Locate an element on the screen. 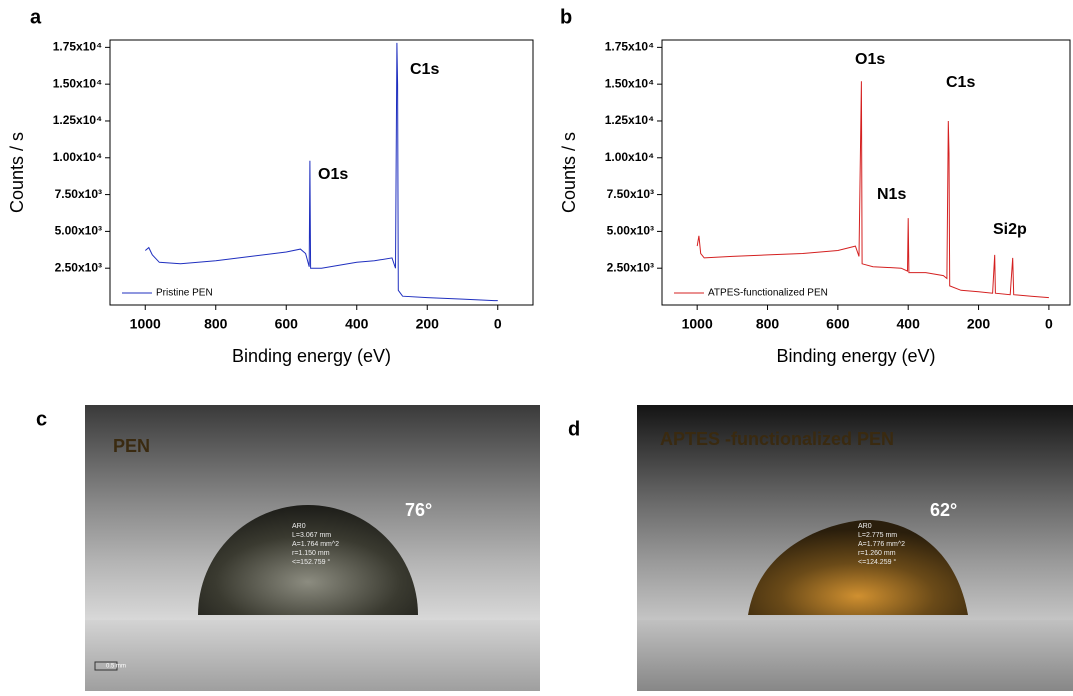 The image size is (1073, 696). photo-label: APTES -functionalized PEN is located at coordinates (777, 439).